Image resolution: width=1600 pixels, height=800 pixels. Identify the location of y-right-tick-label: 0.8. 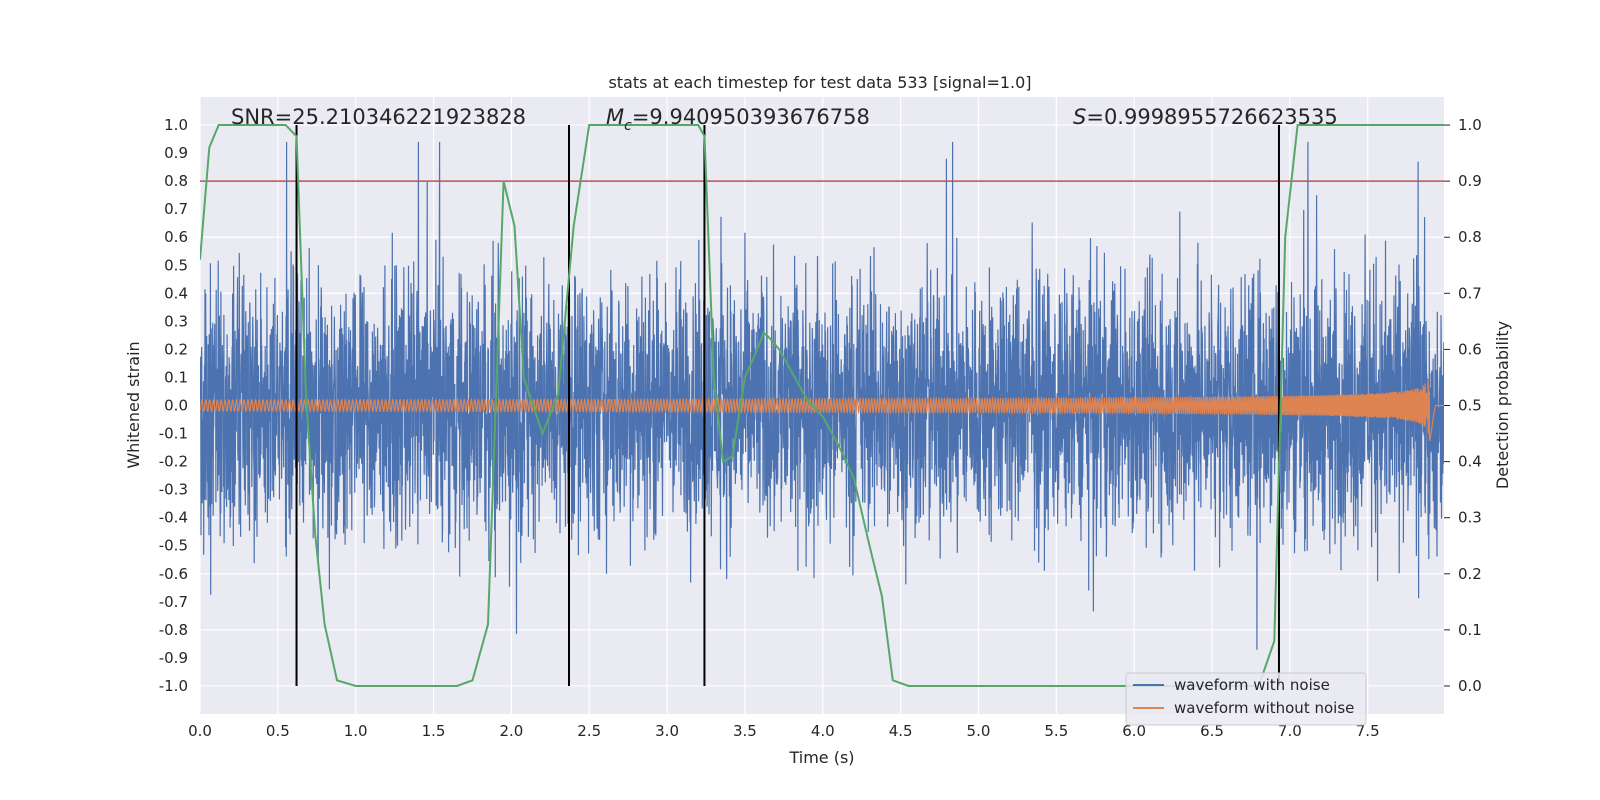
(1470, 237).